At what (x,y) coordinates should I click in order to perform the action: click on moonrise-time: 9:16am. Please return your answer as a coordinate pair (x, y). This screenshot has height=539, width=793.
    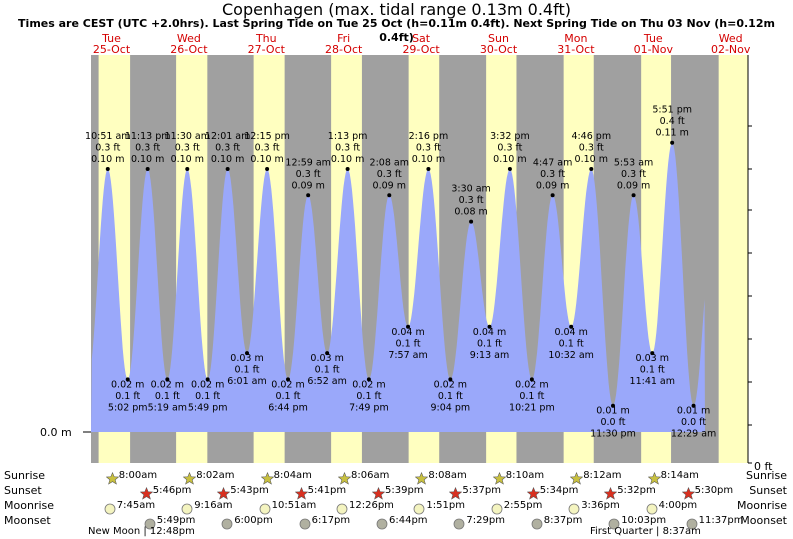
    Looking at the image, I should click on (213, 505).